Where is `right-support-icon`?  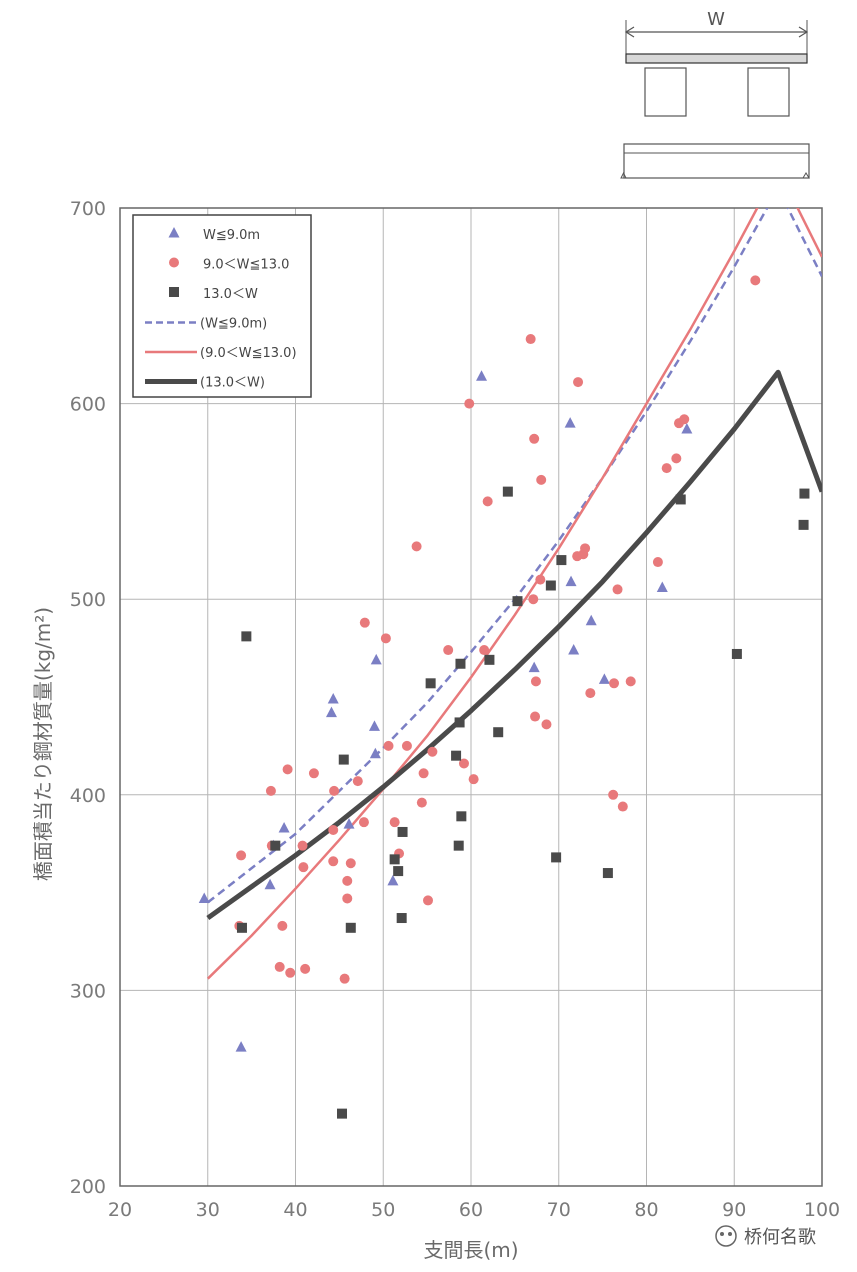 right-support-icon is located at coordinates (806, 175).